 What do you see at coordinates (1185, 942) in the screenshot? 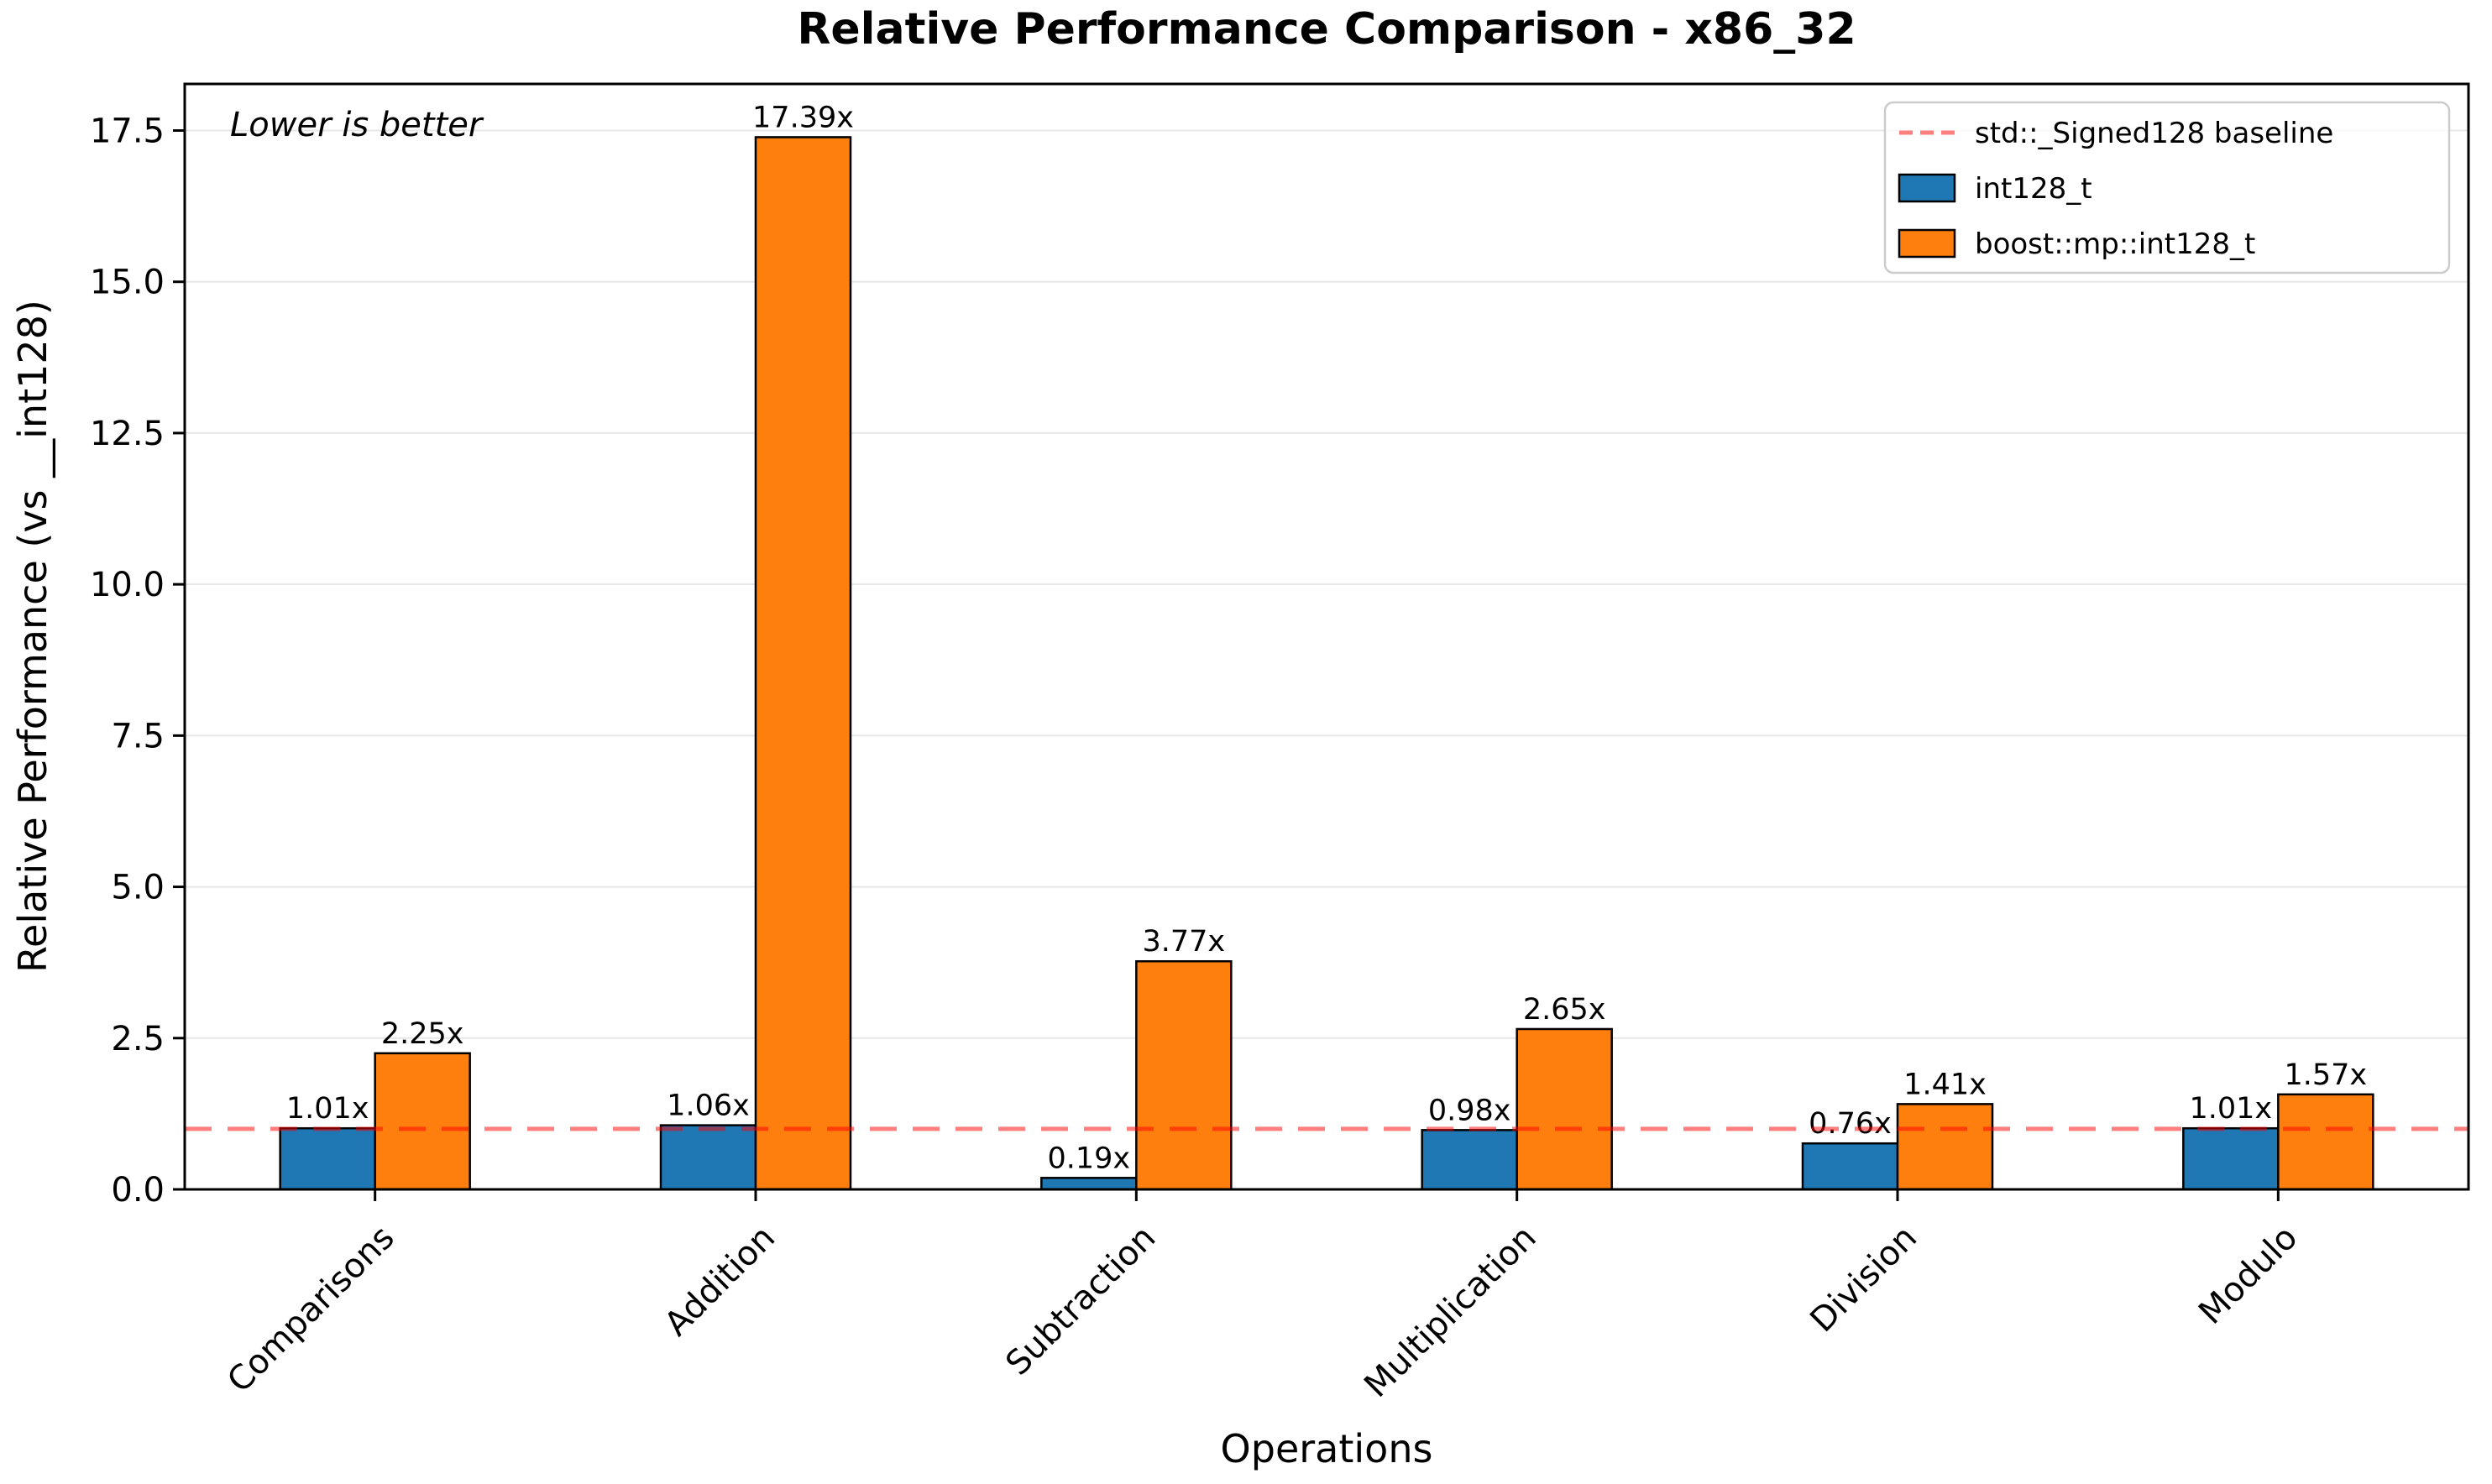
I see `bar-value-label: 3.77x` at bounding box center [1185, 942].